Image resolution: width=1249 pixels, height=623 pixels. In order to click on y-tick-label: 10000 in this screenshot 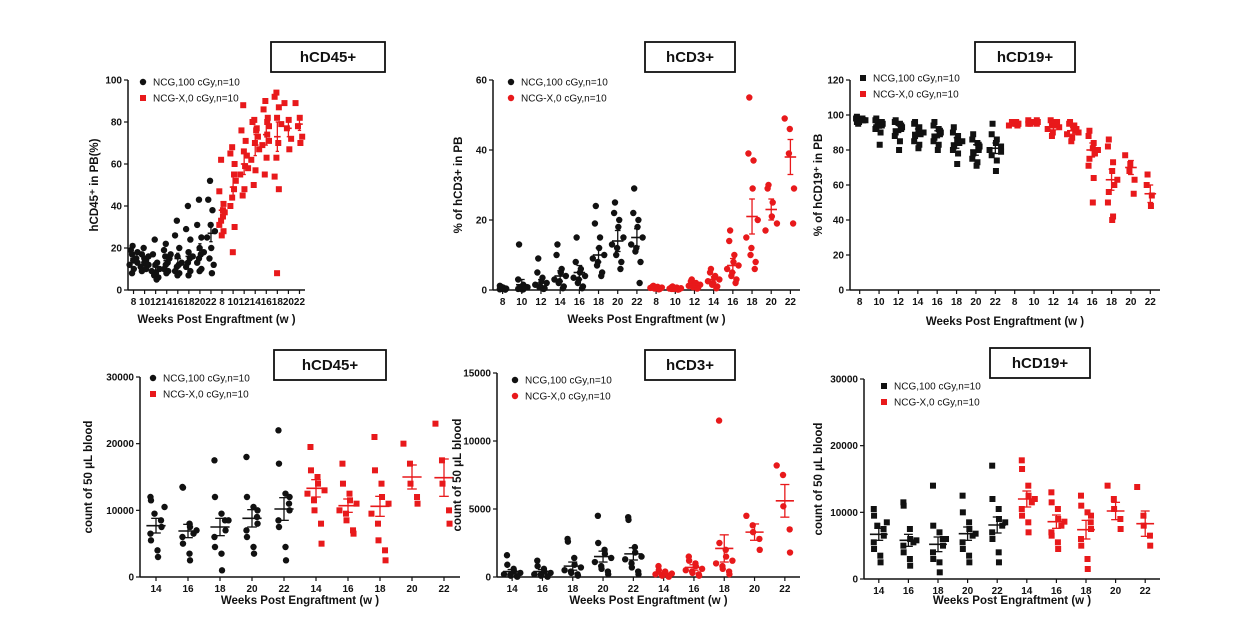, I will do `click(844, 513)`.